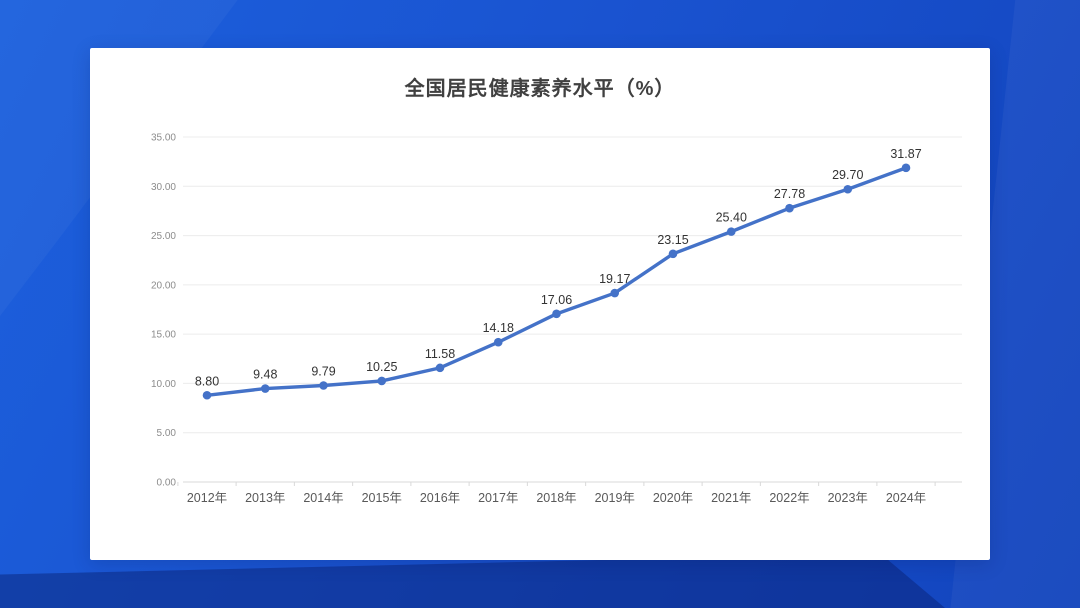  What do you see at coordinates (614, 279) in the screenshot?
I see `data-label: 19.17` at bounding box center [614, 279].